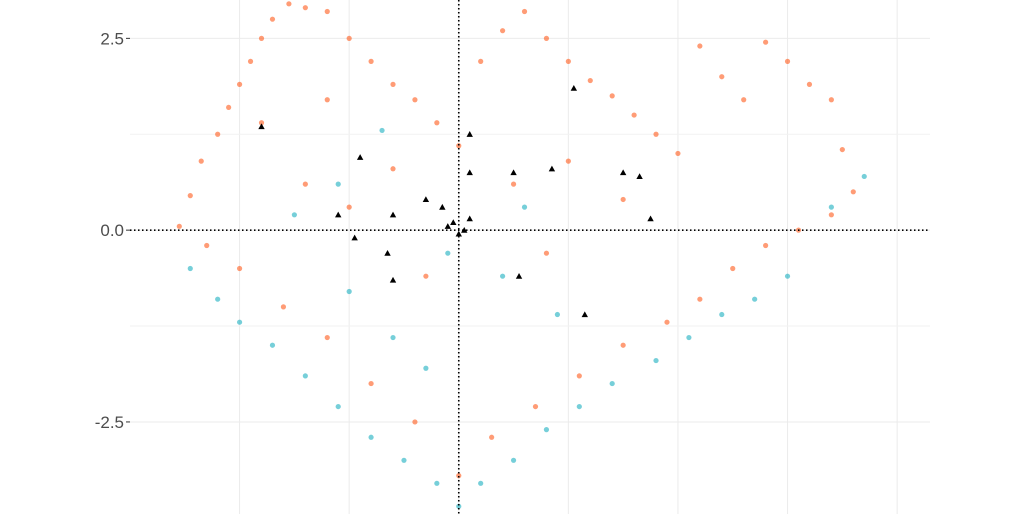  Describe the element at coordinates (109, 422) in the screenshot. I see `y-tick-label: -2.5` at that location.